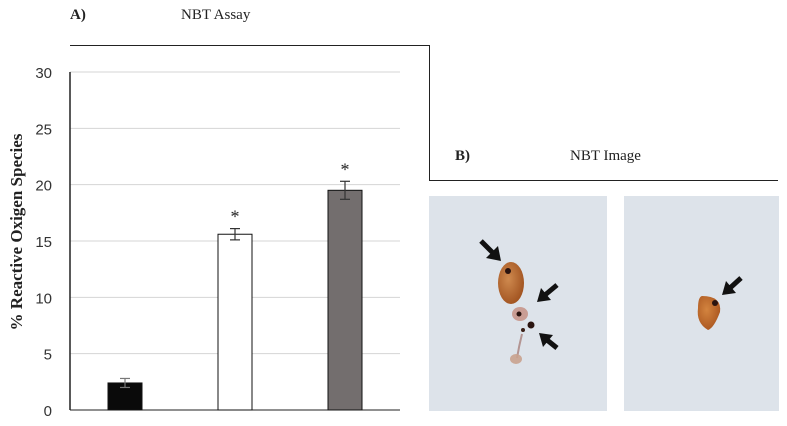 The image size is (787, 426). I want to click on micrograph-right-drawing, so click(720, 303).